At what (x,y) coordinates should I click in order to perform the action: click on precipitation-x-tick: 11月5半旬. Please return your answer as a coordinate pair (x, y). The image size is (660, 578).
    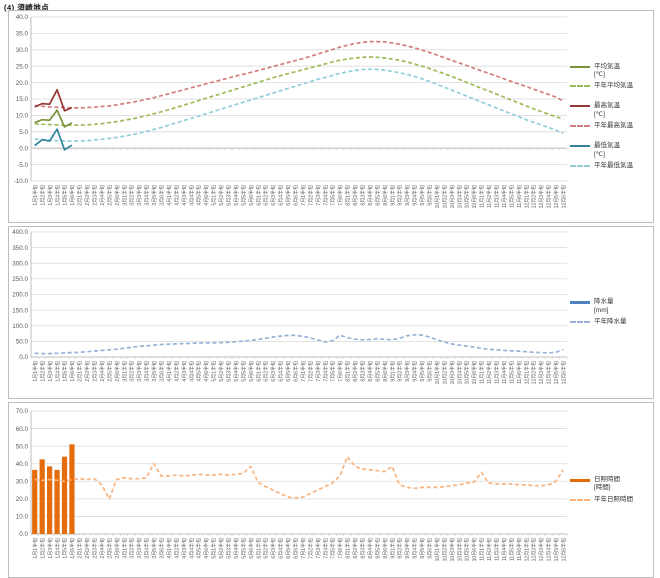
    Looking at the image, I should click on (511, 372).